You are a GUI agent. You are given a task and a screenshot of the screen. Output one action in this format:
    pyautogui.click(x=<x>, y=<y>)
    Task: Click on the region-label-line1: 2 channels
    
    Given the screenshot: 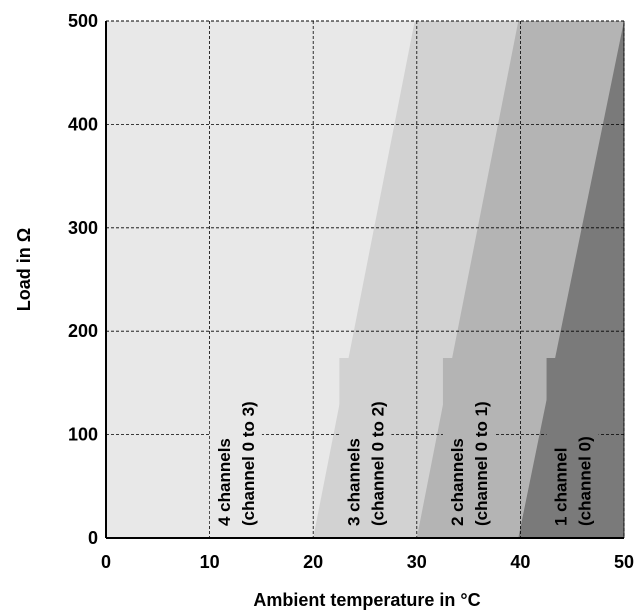 What is the action you would take?
    pyautogui.click(x=457, y=482)
    